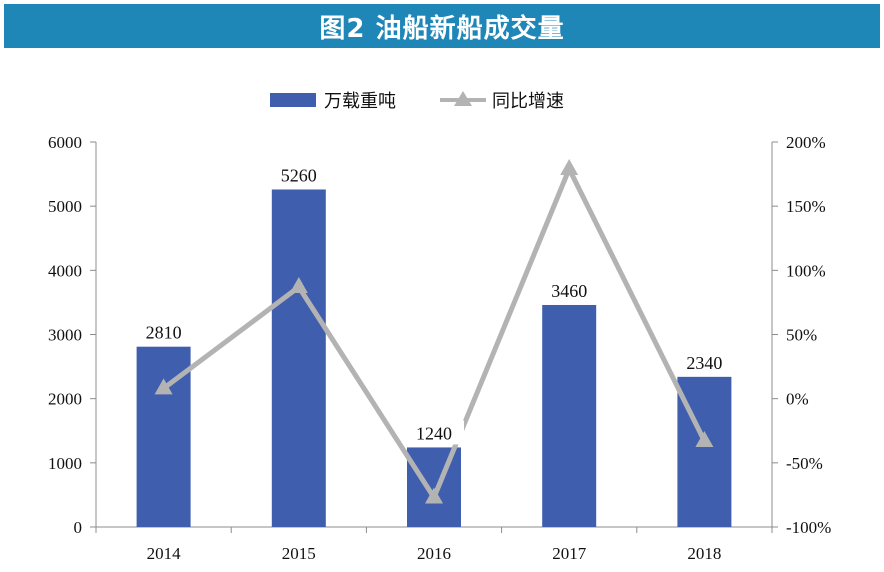 This screenshot has height=572, width=884. I want to click on bar-data-label: 1240, so click(434, 433).